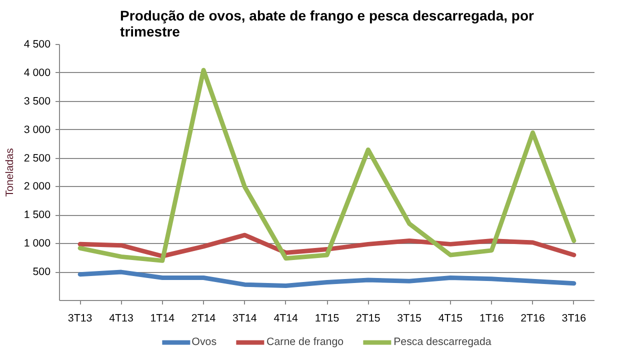 This screenshot has height=359, width=619. Describe the element at coordinates (327, 318) in the screenshot. I see `x-tick-label: 1T15` at that location.